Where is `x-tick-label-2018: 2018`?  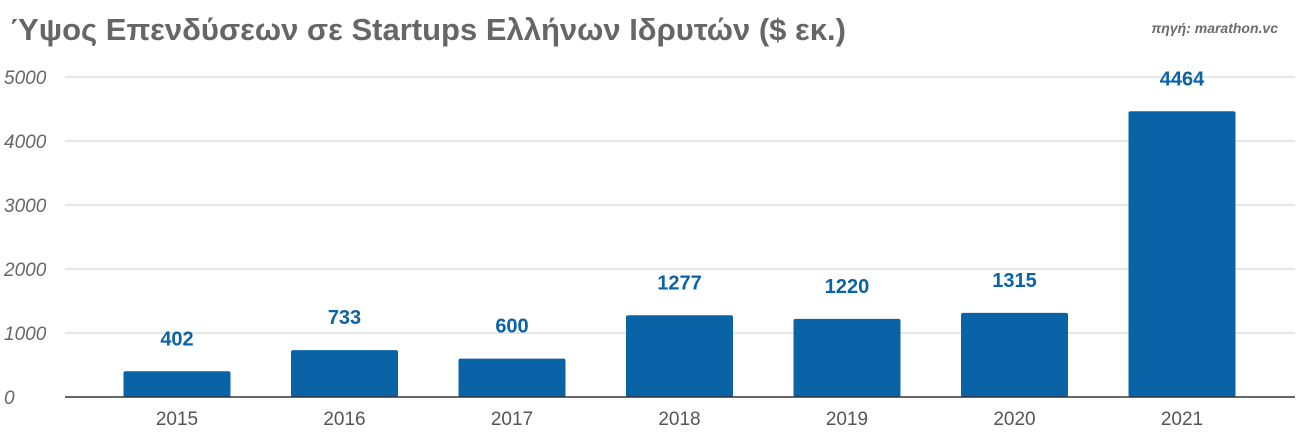
x-tick-label-2018: 2018 is located at coordinates (679, 419).